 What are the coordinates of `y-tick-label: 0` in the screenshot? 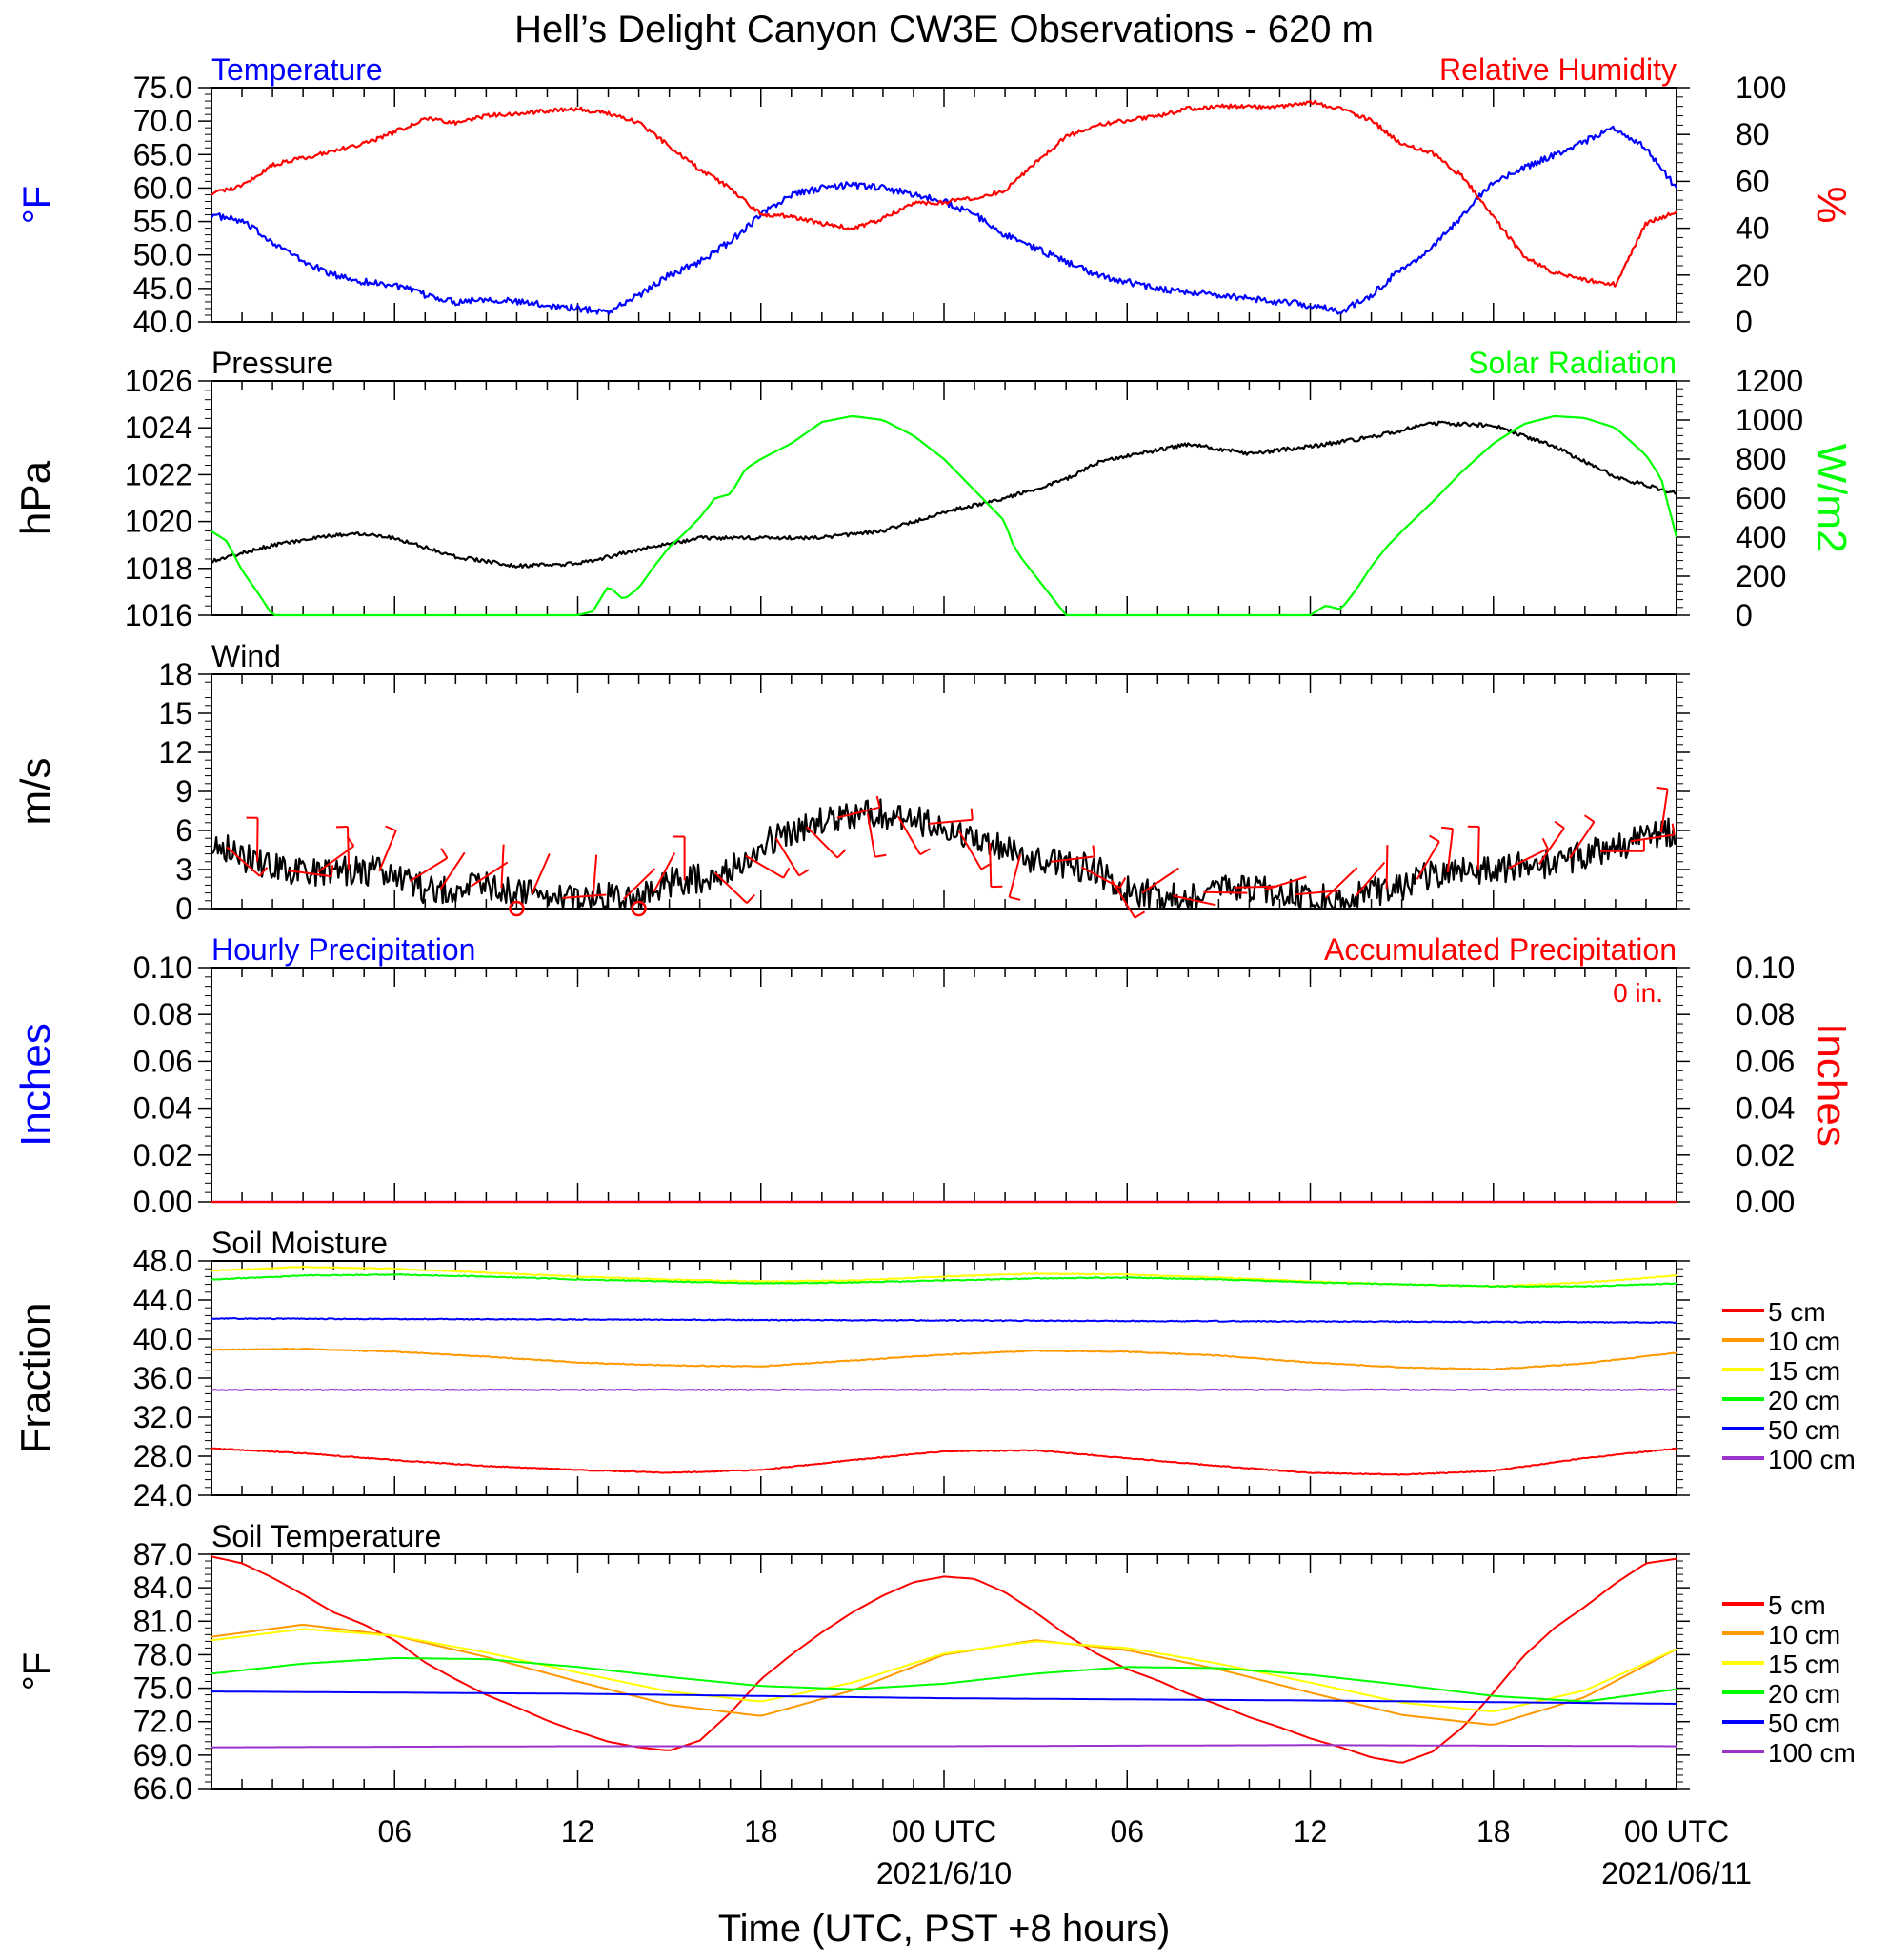 It's located at (183, 908).